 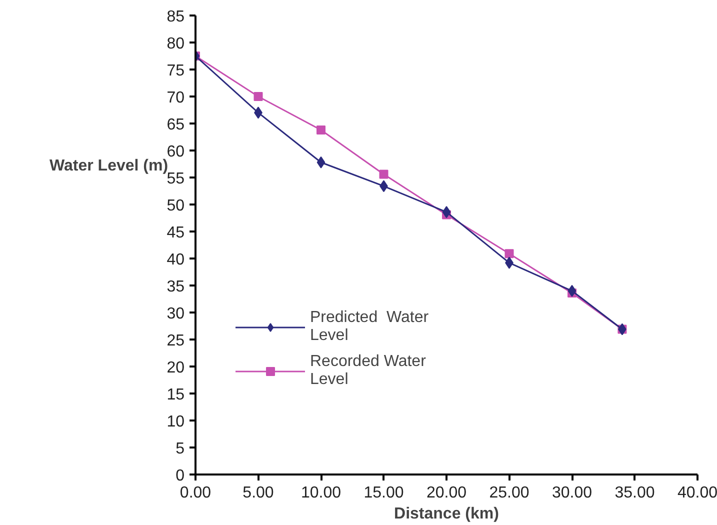 I want to click on legend-label: Recorded Water Level, so click(x=368, y=371).